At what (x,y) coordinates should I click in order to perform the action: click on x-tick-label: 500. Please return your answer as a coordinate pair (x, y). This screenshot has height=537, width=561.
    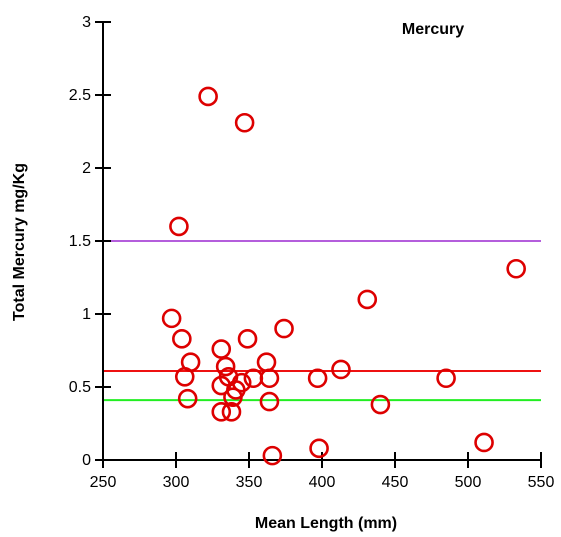
    Looking at the image, I should click on (468, 482).